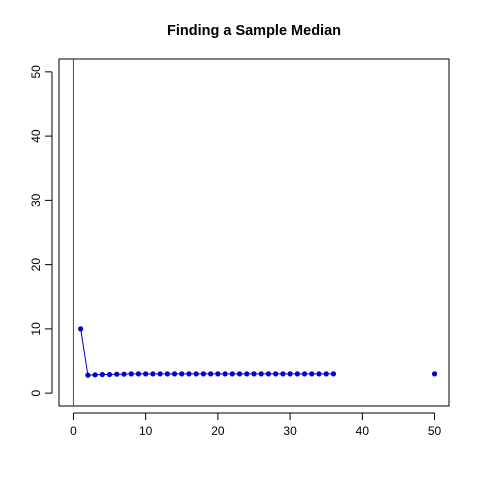 The image size is (480, 480). What do you see at coordinates (290, 431) in the screenshot?
I see `x-tick-label: 30` at bounding box center [290, 431].